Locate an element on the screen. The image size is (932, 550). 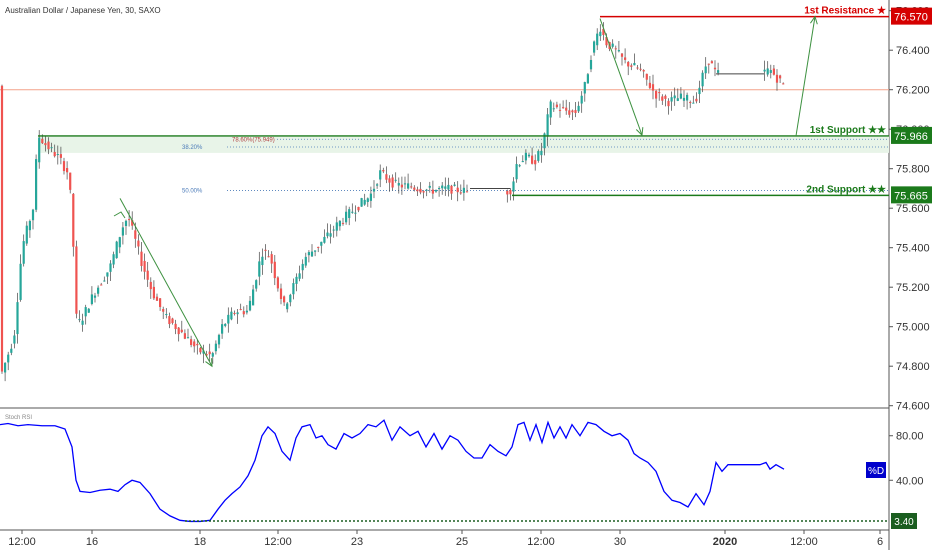
support-price-value: 75.665 is located at coordinates (911, 196).